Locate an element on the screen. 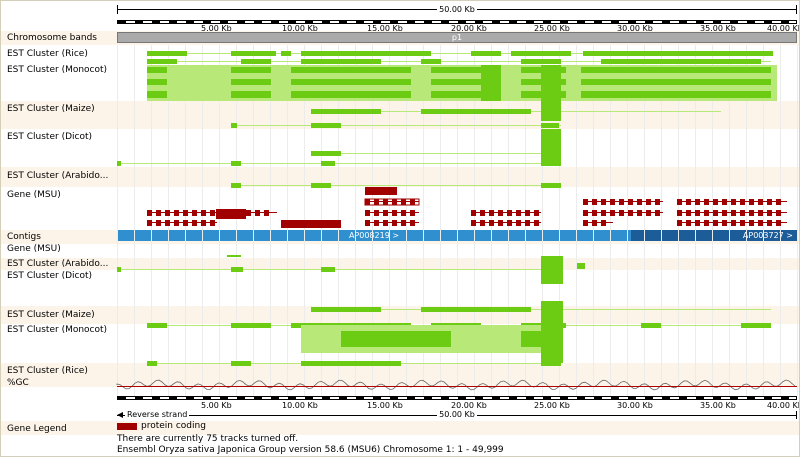 The image size is (800, 457). track-label-gene-msu: Gene (MSU) is located at coordinates (34, 249).